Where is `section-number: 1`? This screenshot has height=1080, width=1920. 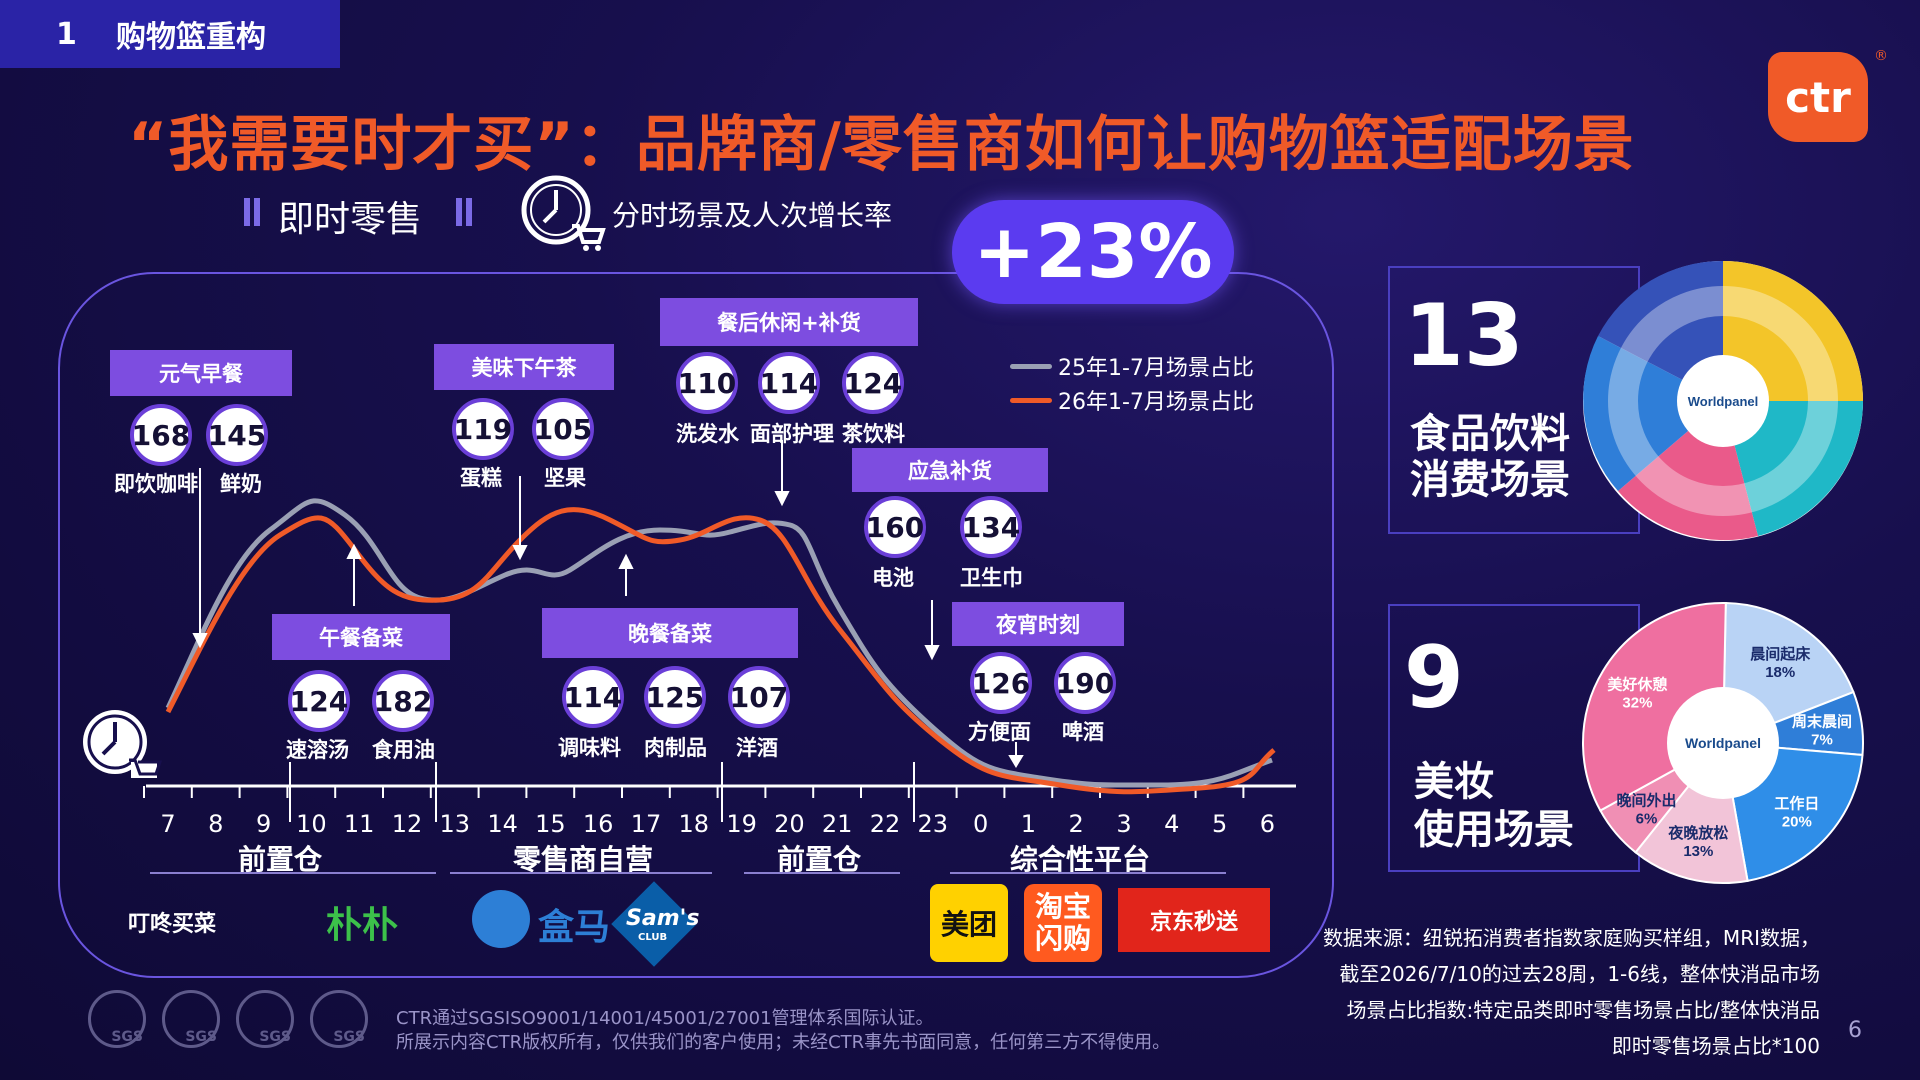 section-number: 1 is located at coordinates (66, 34).